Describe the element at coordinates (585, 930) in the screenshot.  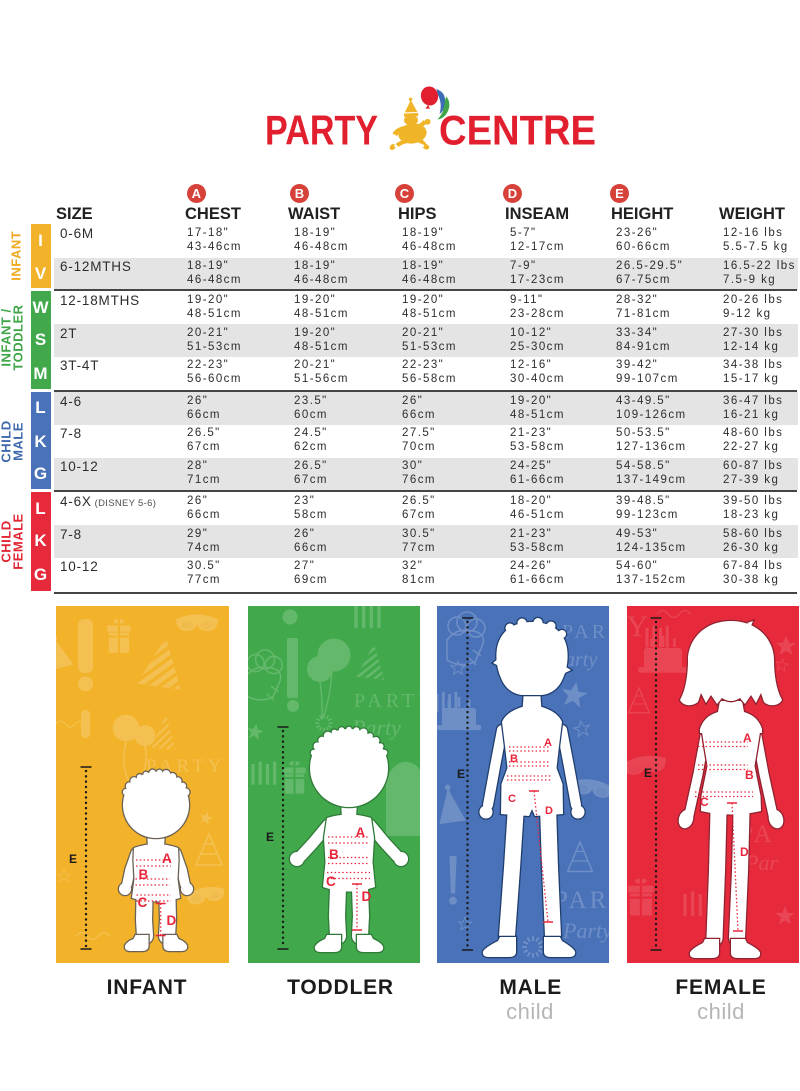
I see `svg-text: Party` at that location.